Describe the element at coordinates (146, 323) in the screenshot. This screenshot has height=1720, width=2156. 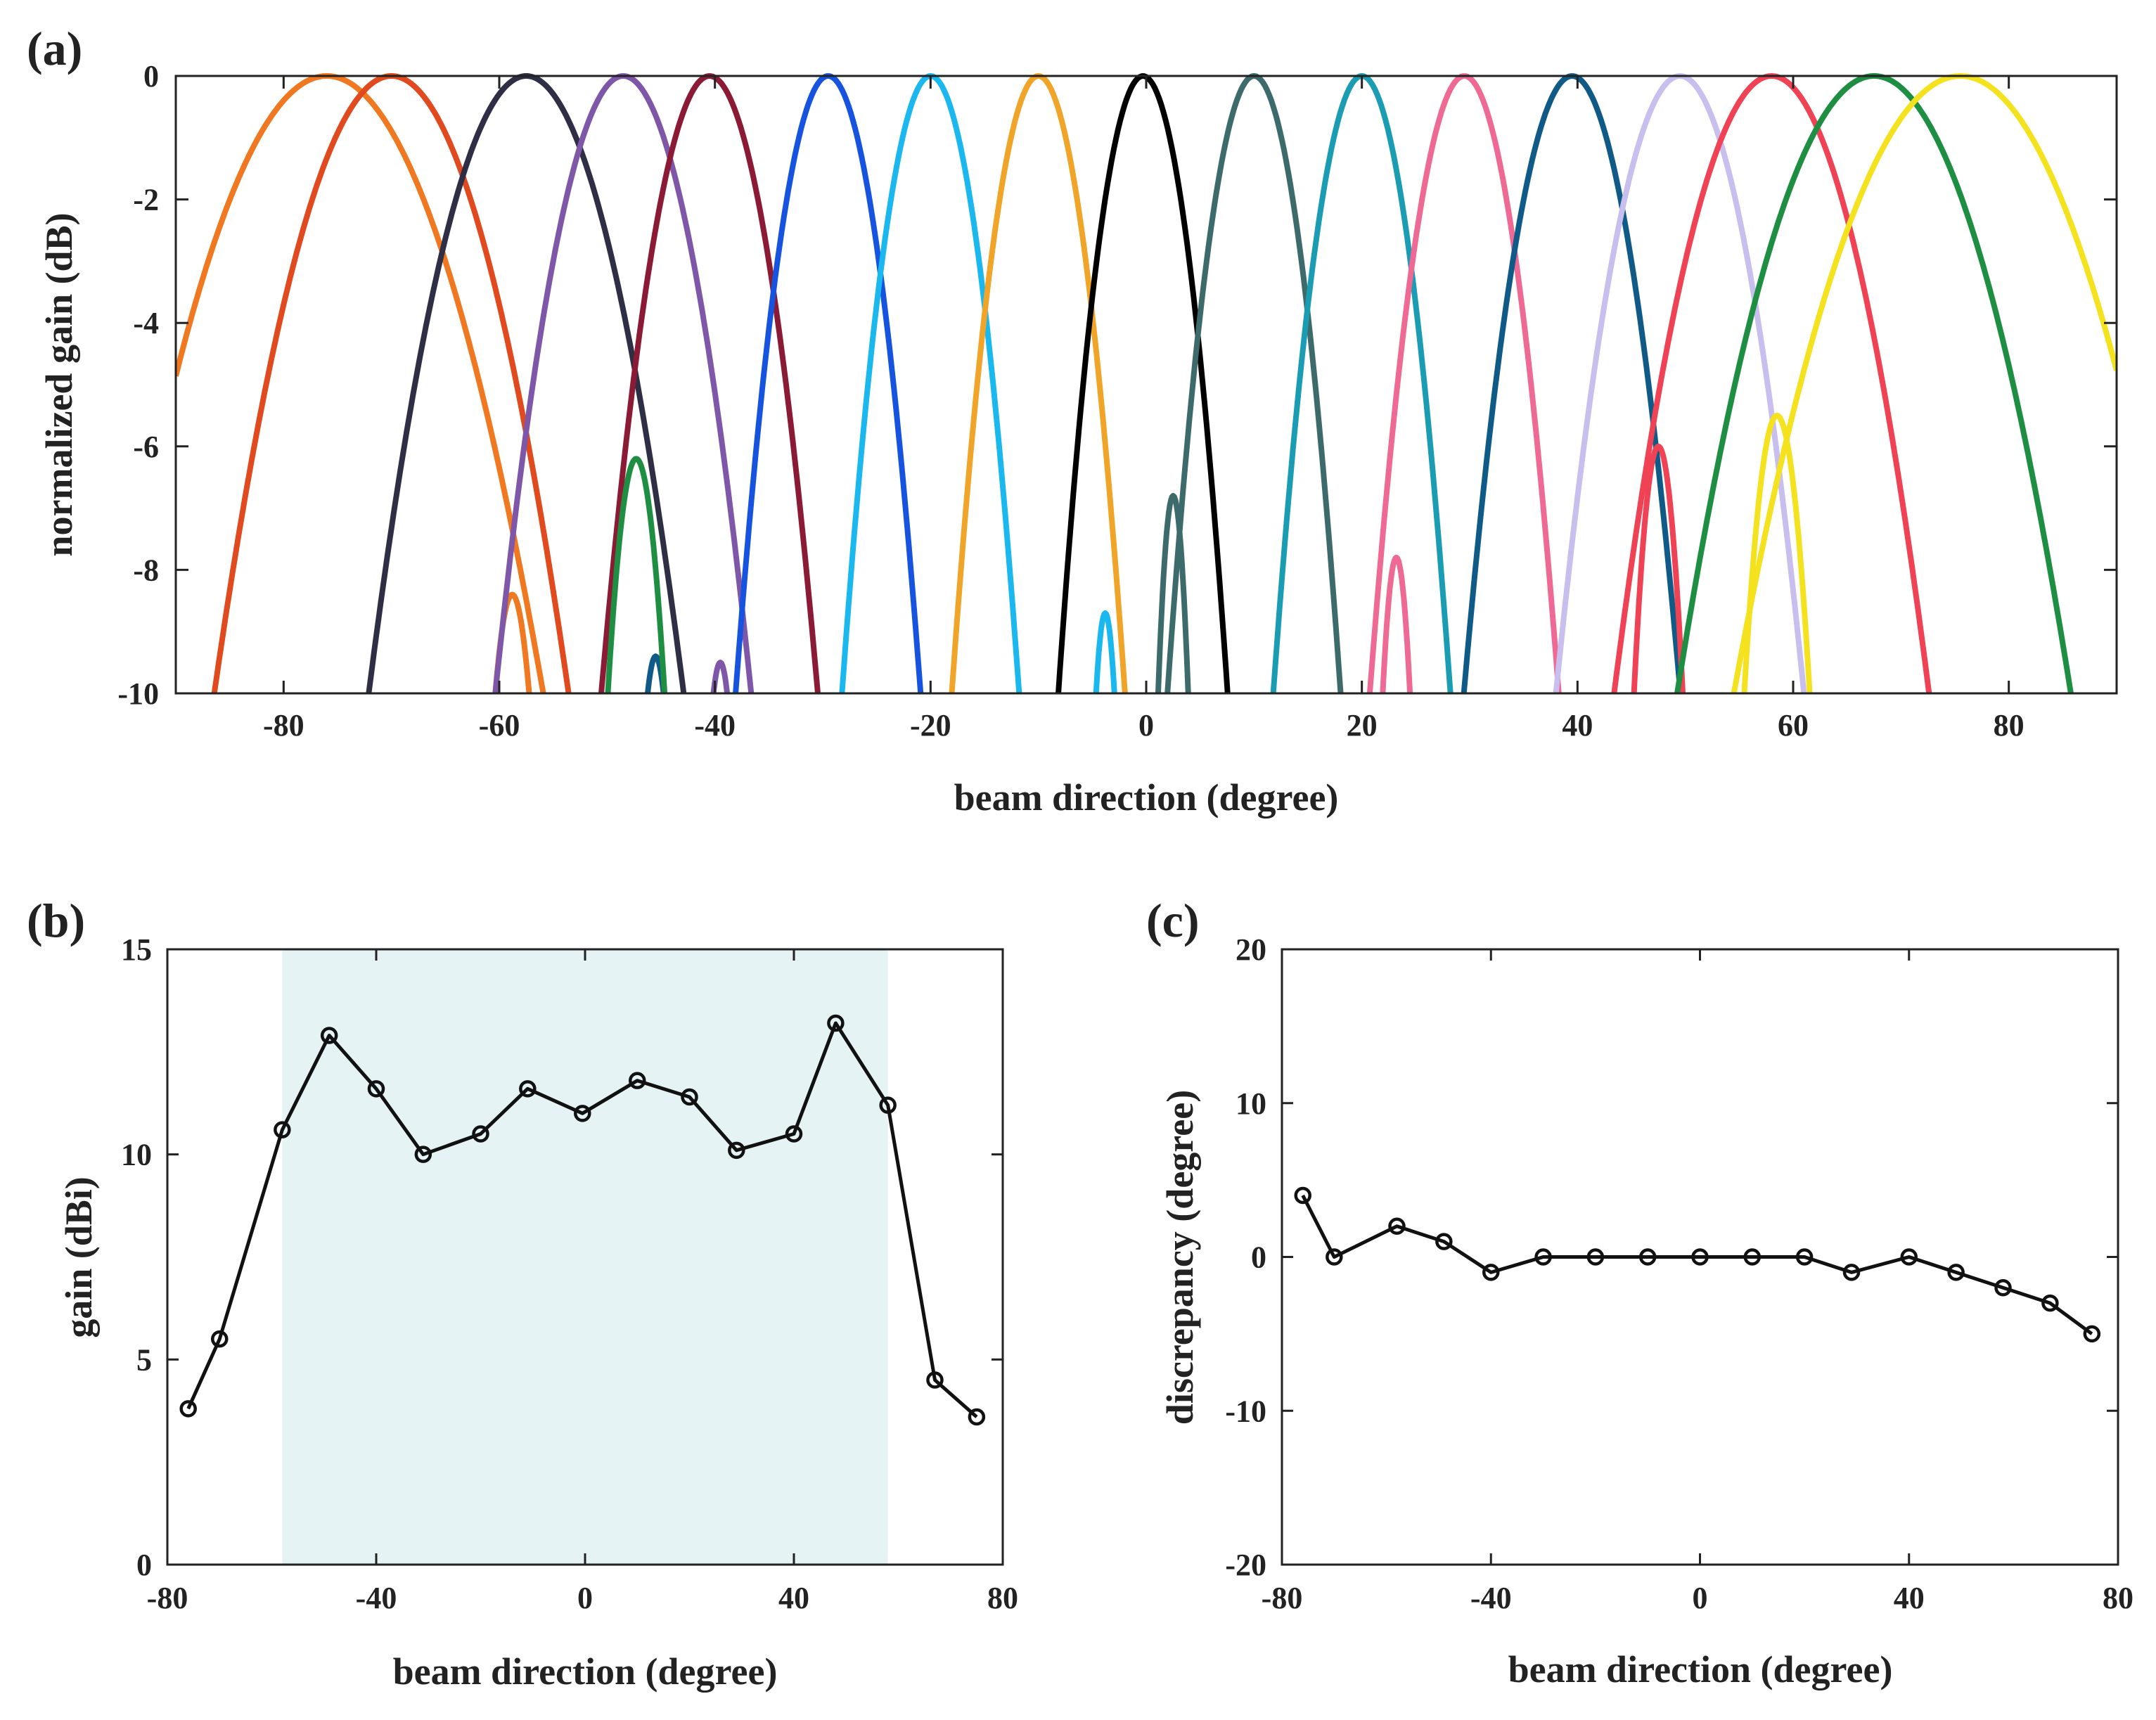
I see `y-tick-label-2: -4` at that location.